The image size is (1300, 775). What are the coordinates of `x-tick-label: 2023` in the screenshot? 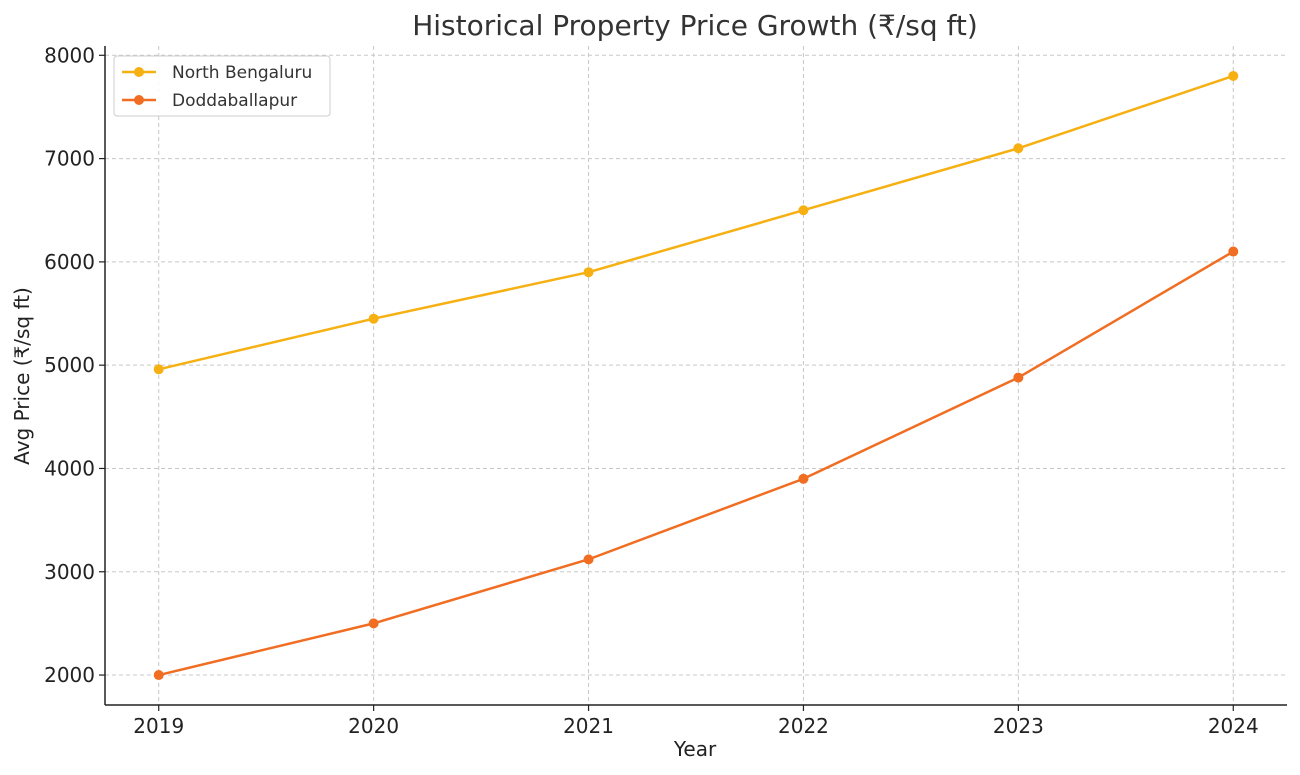 It's located at (1018, 726).